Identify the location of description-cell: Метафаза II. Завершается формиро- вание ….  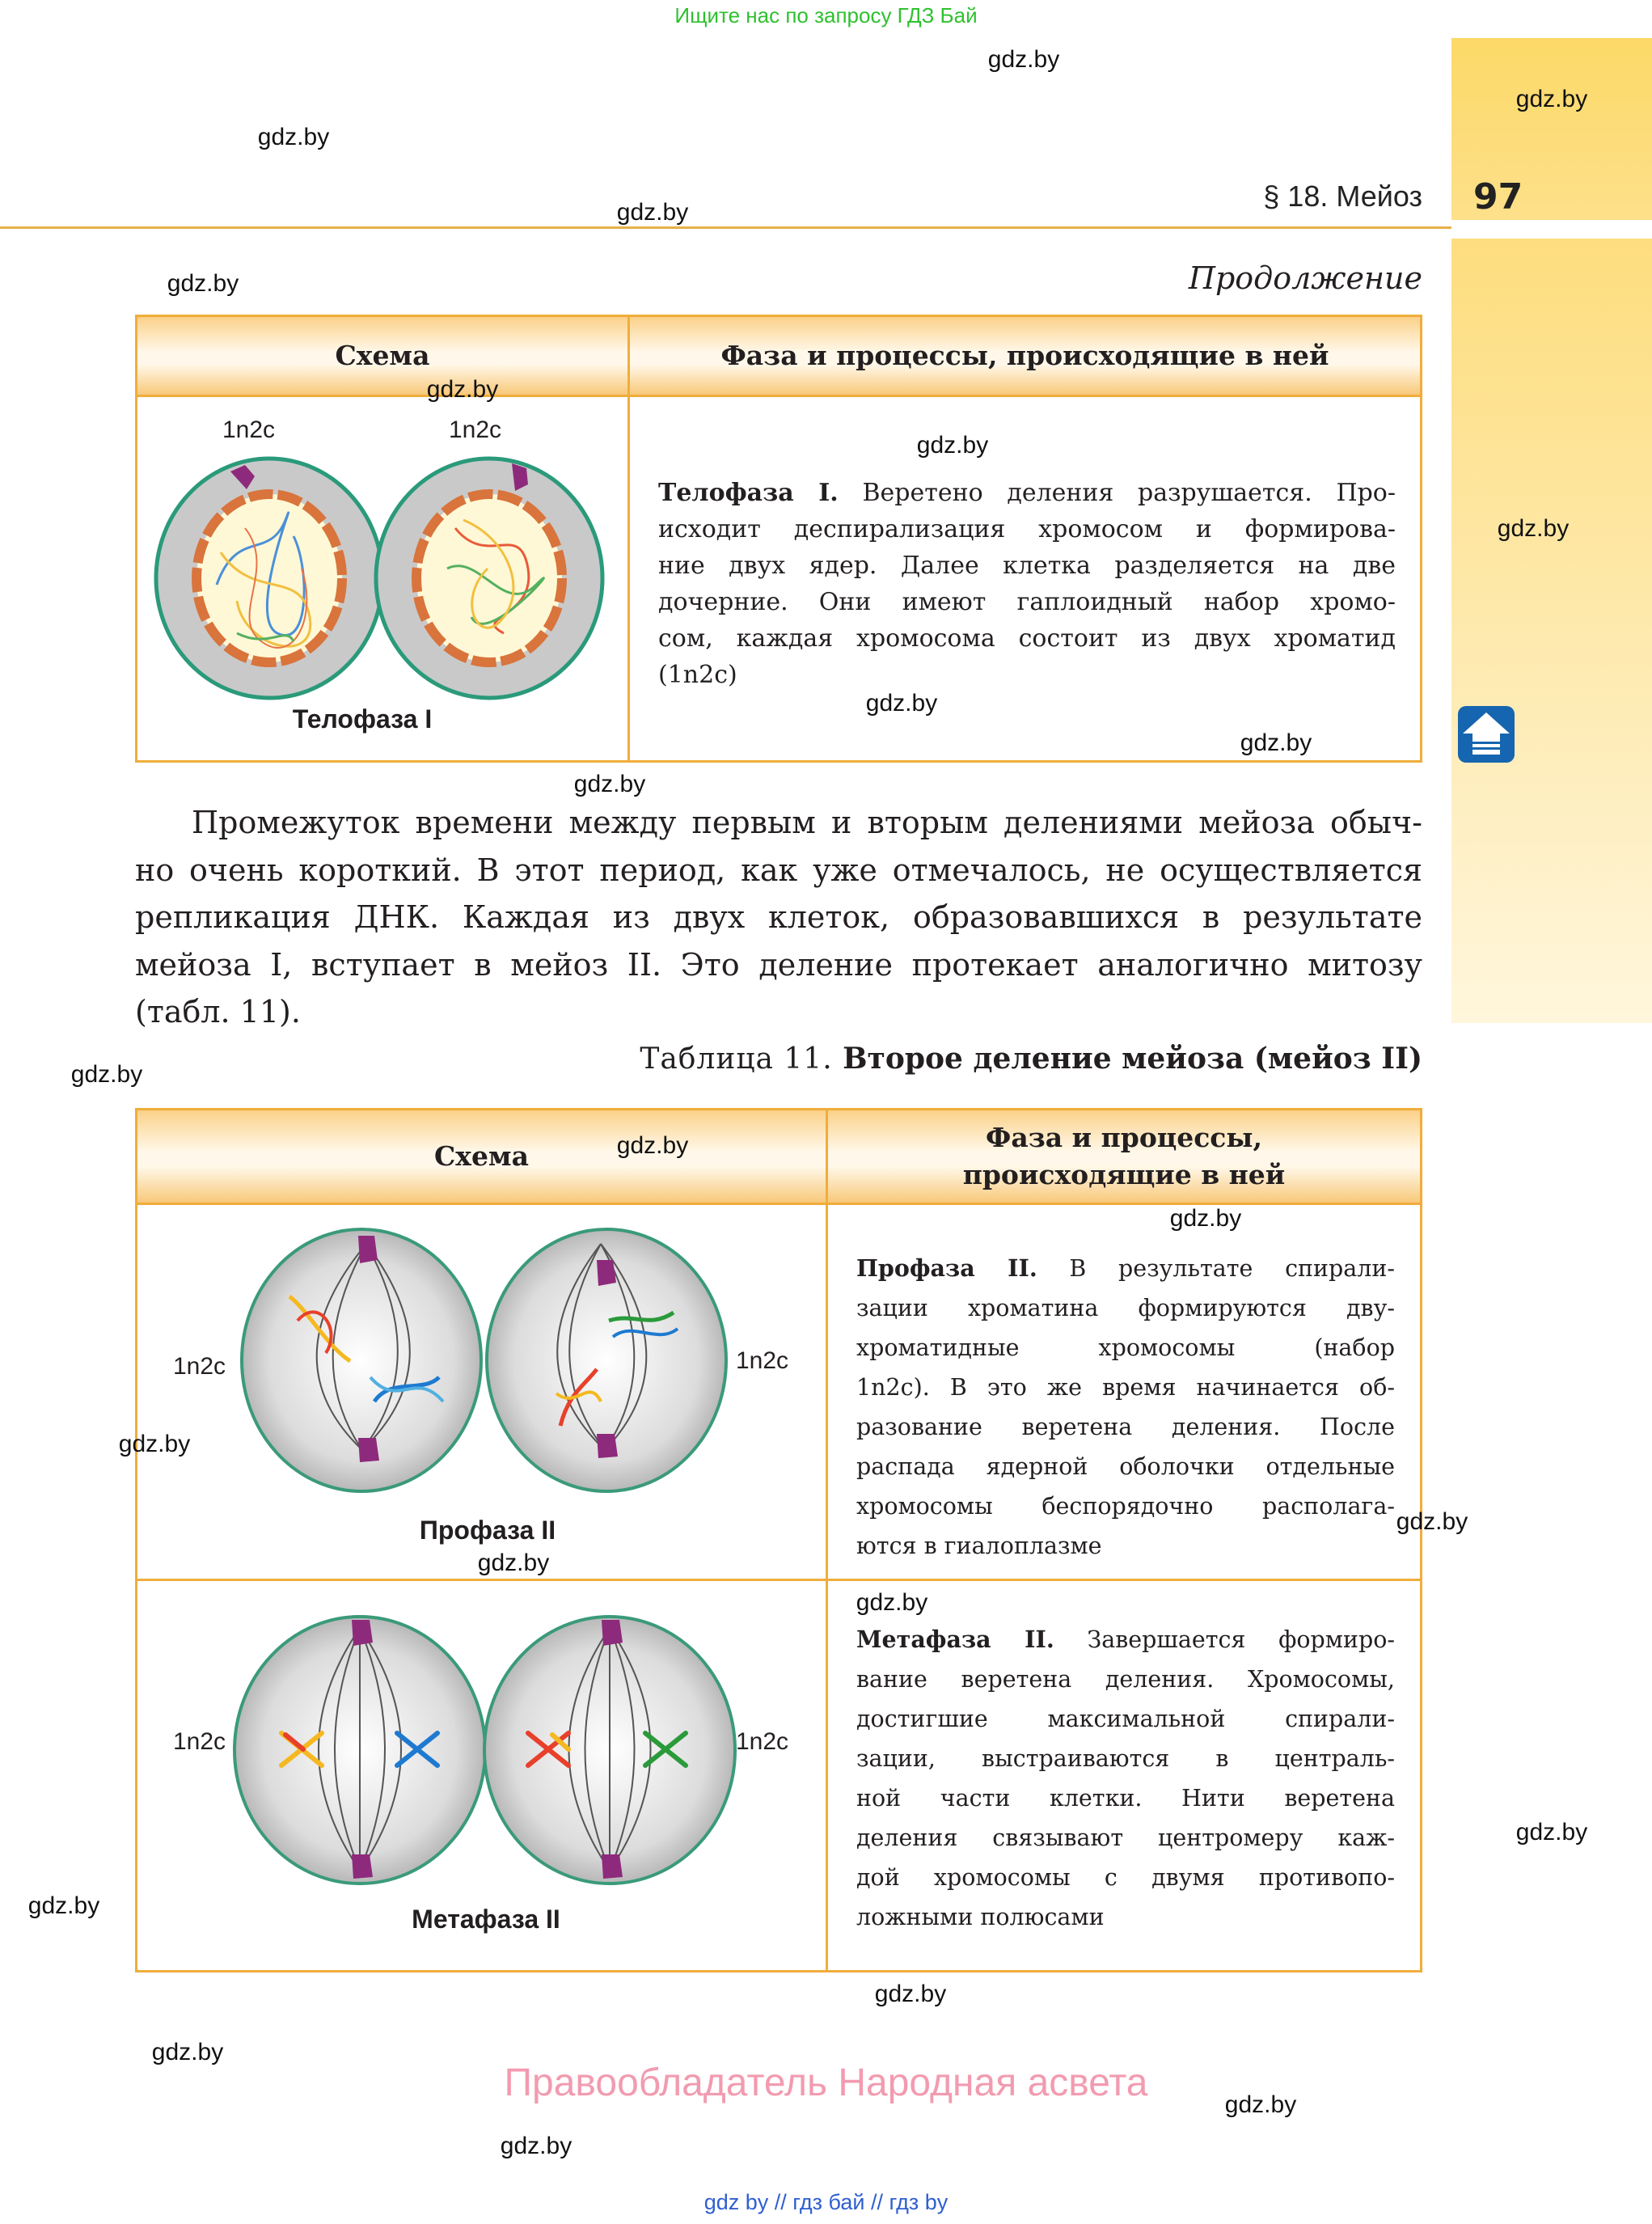
(1124, 1776).